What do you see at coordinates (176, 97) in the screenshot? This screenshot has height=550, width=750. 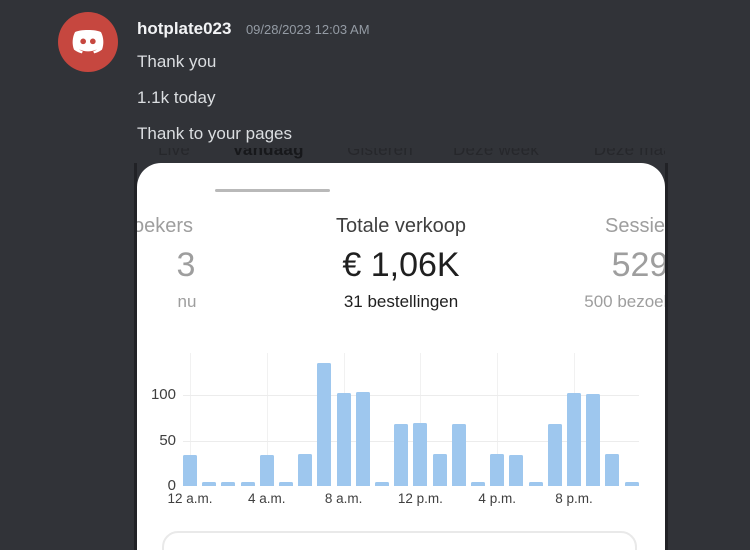 I see `chat-message: 1.1k today` at bounding box center [176, 97].